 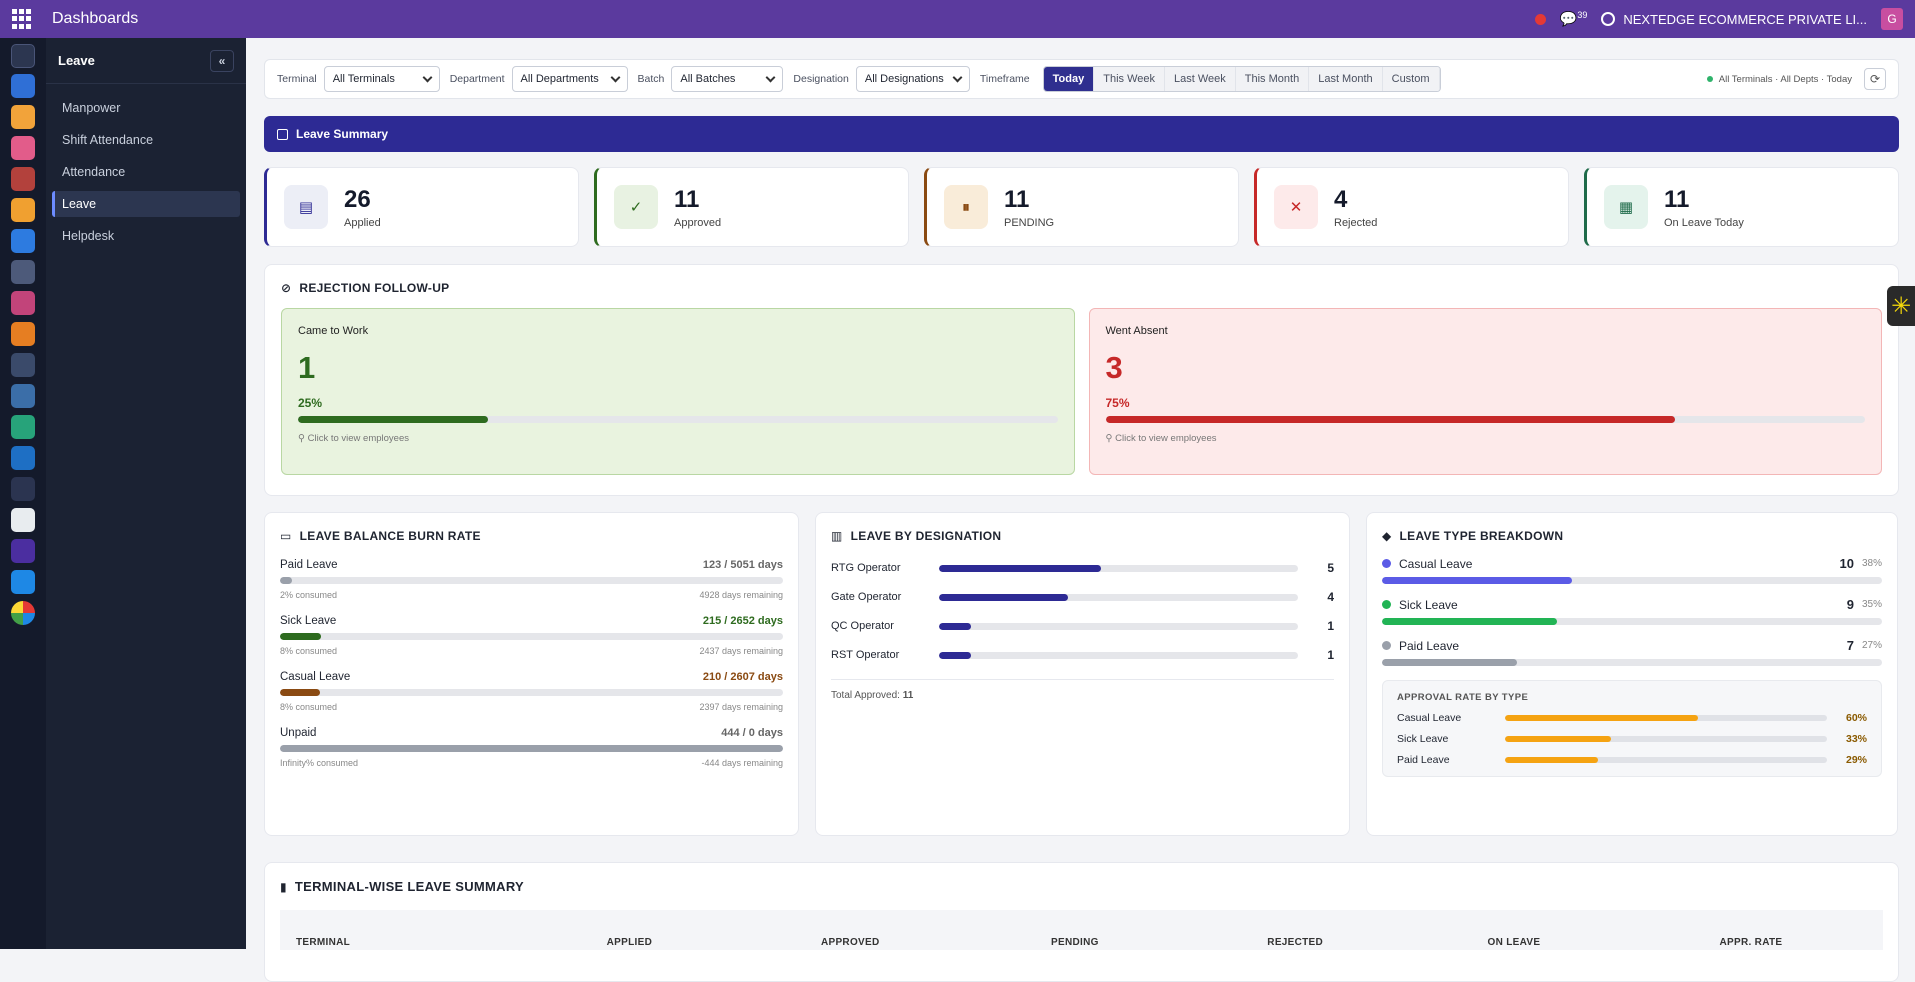 What do you see at coordinates (1892, 19) in the screenshot?
I see `avatar: G` at bounding box center [1892, 19].